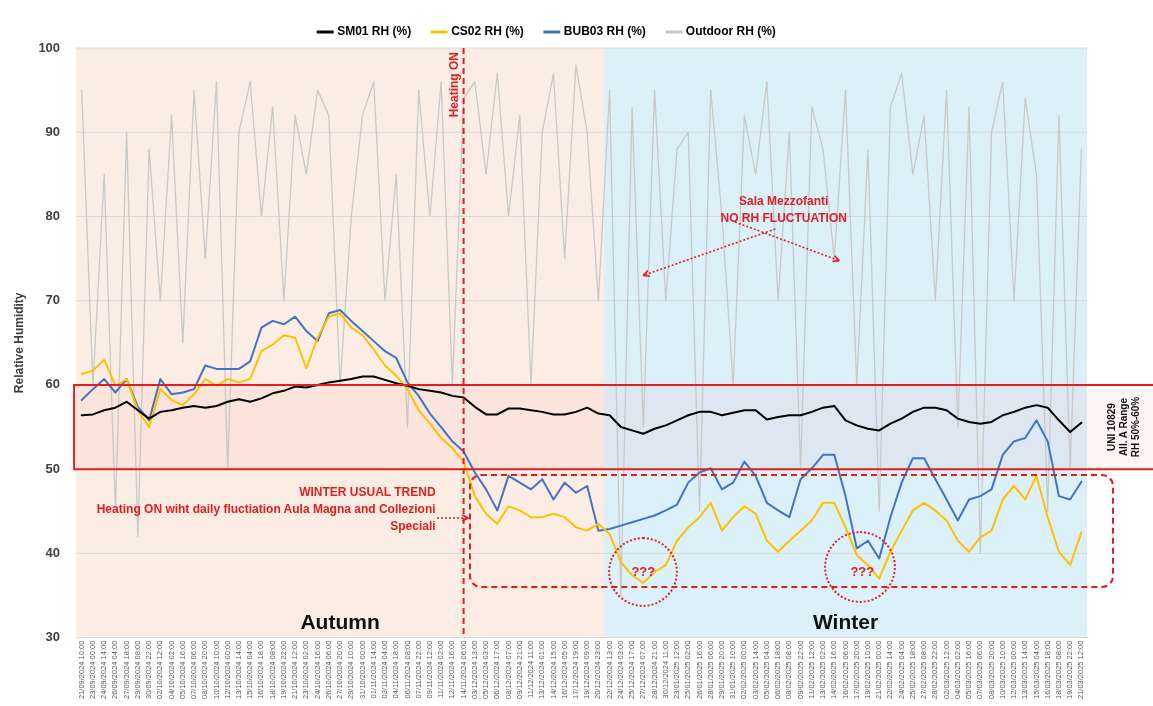 Image resolution: width=1153 pixels, height=706 pixels. I want to click on band-label: Winter, so click(845, 621).